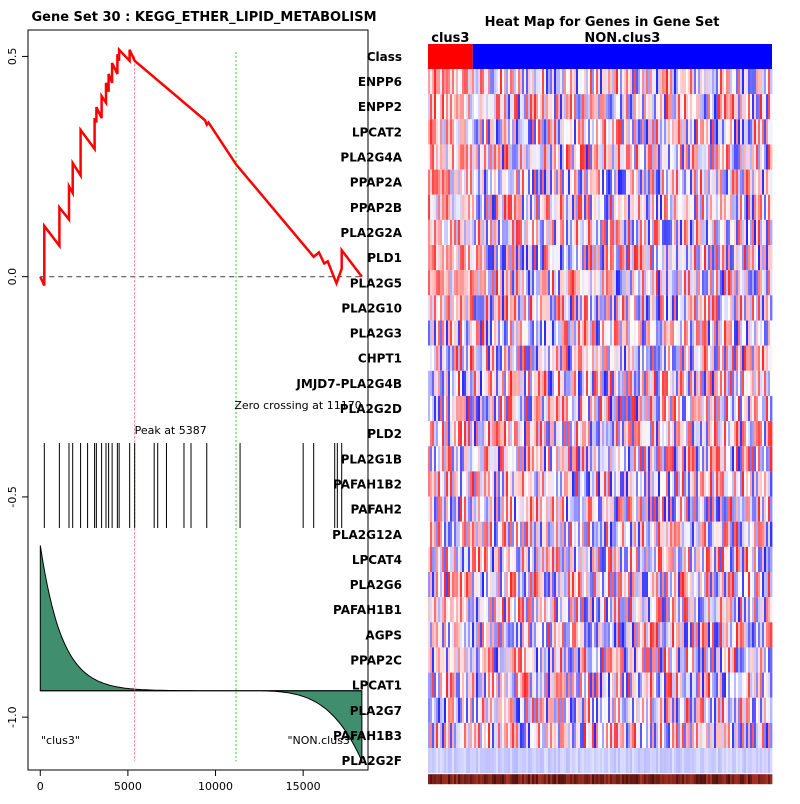 This screenshot has height=804, width=800. Describe the element at coordinates (450, 38) in the screenshot. I see `class-label-clus3: clus3` at that location.